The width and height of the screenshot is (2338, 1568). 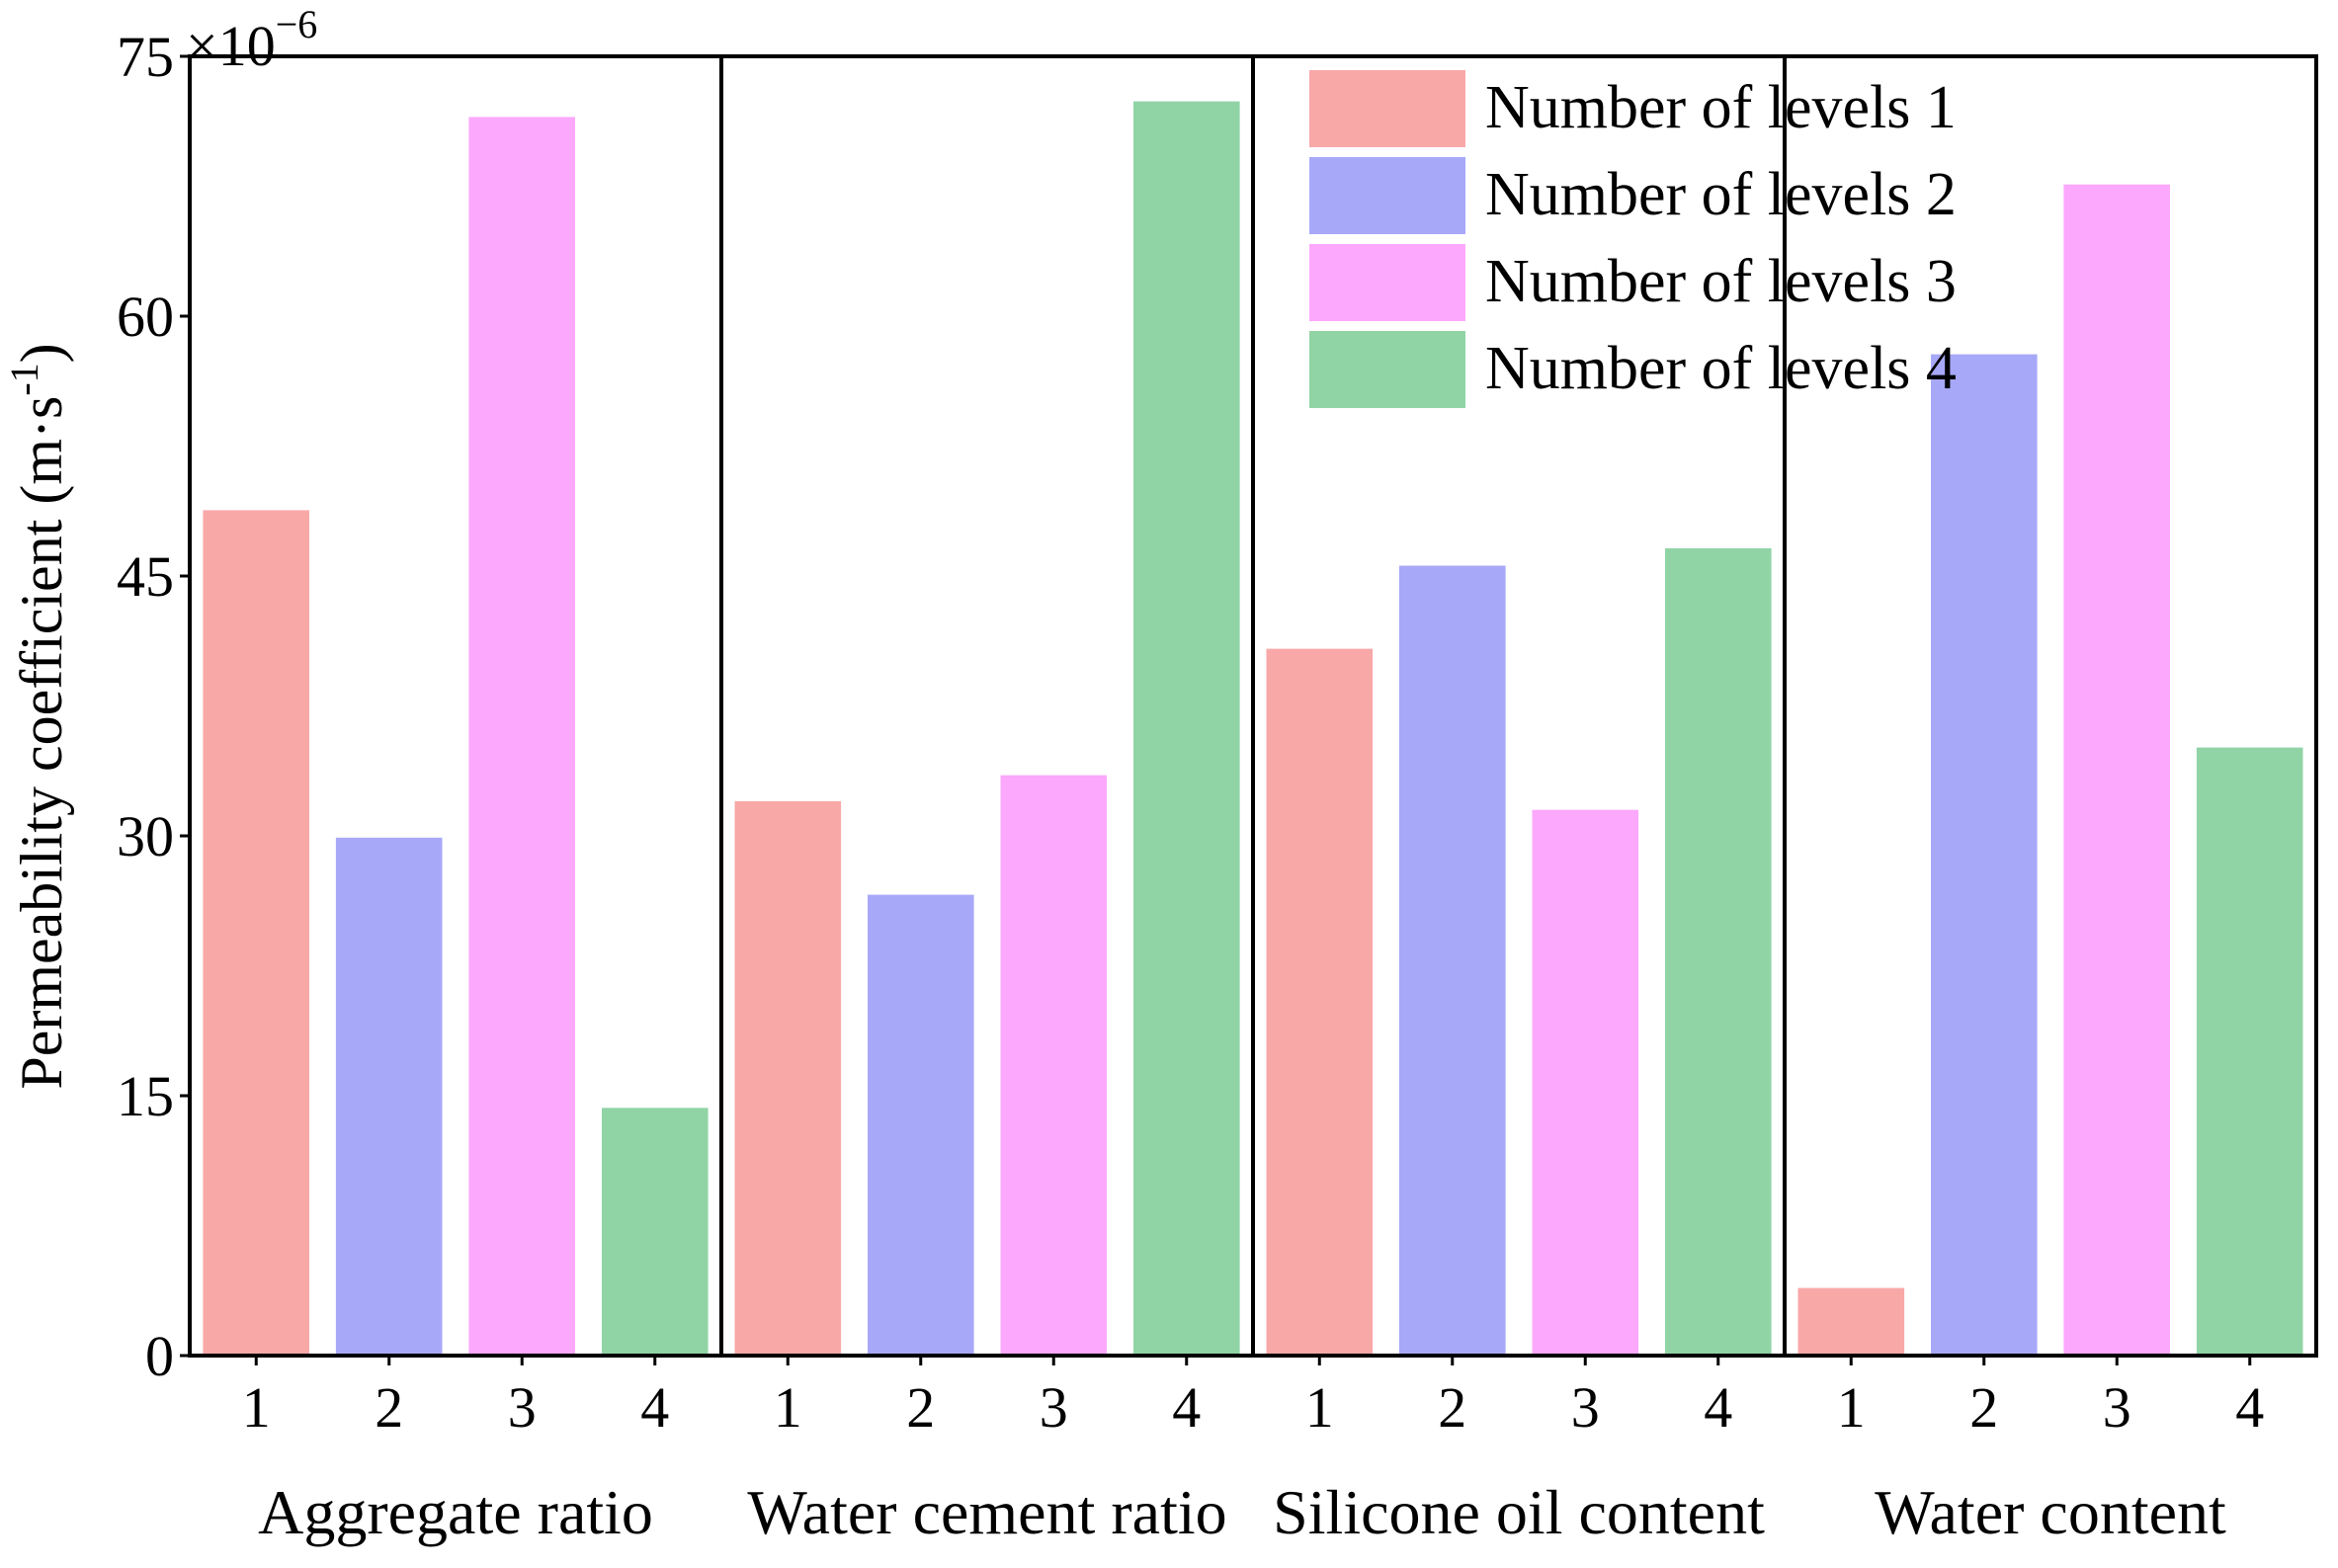 I want to click on legend-label: Number of levels 3, so click(x=1721, y=281).